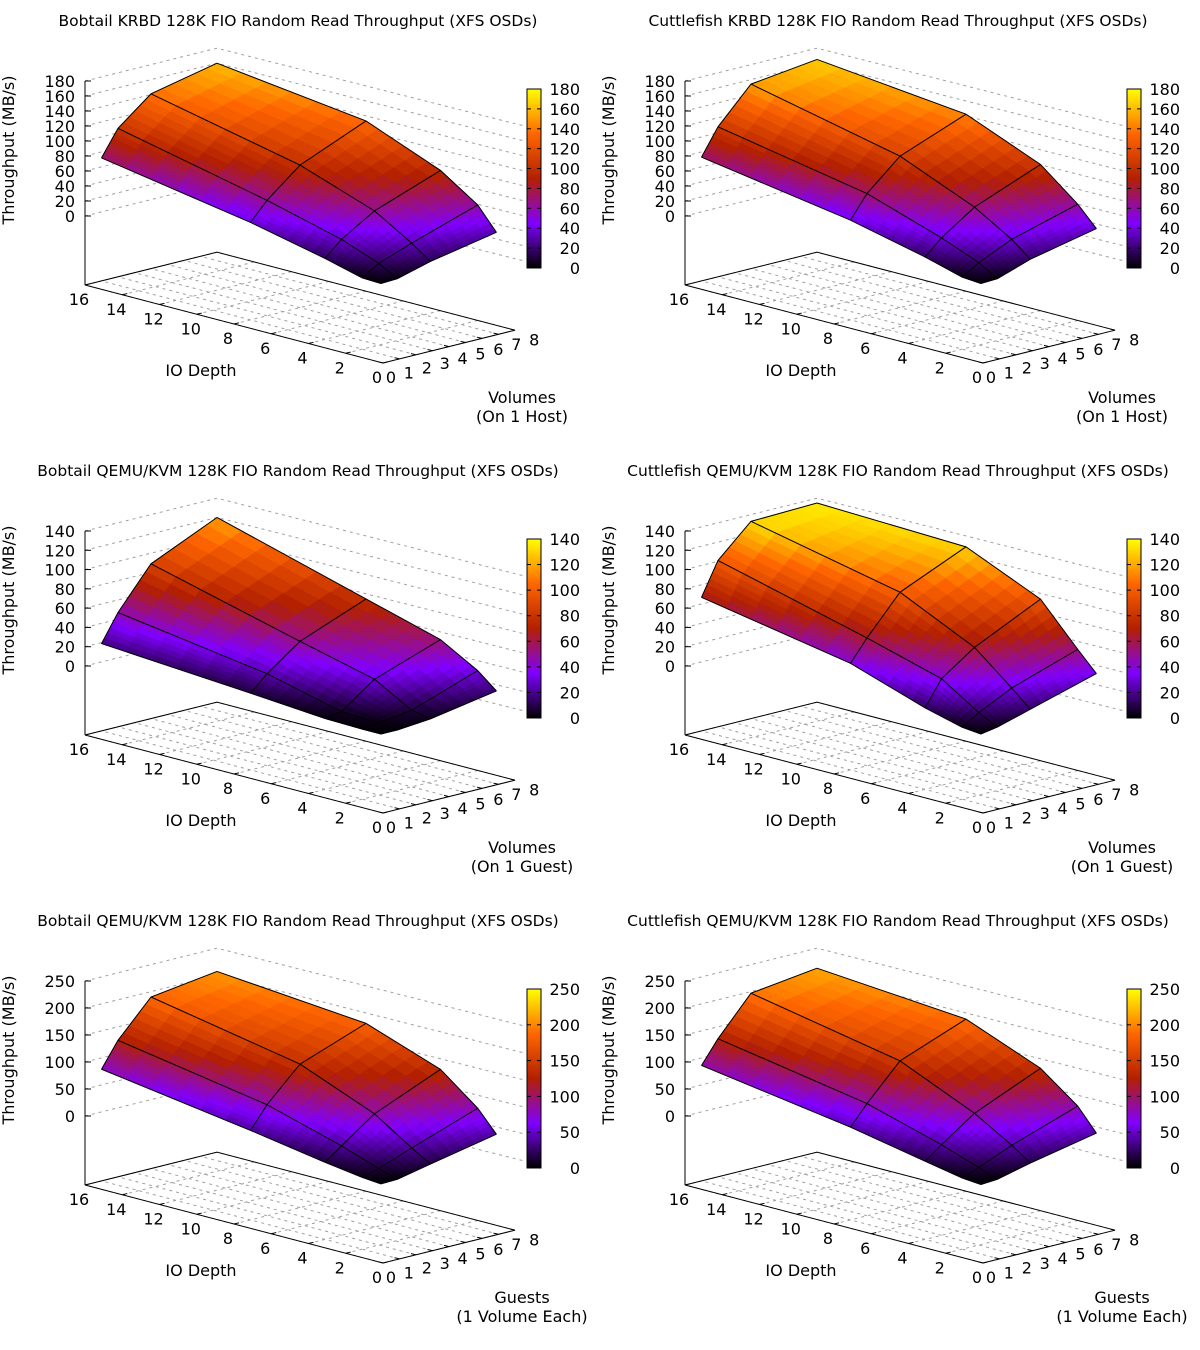  Describe the element at coordinates (79, 749) in the screenshot. I see `x-tick-label: 16` at that location.